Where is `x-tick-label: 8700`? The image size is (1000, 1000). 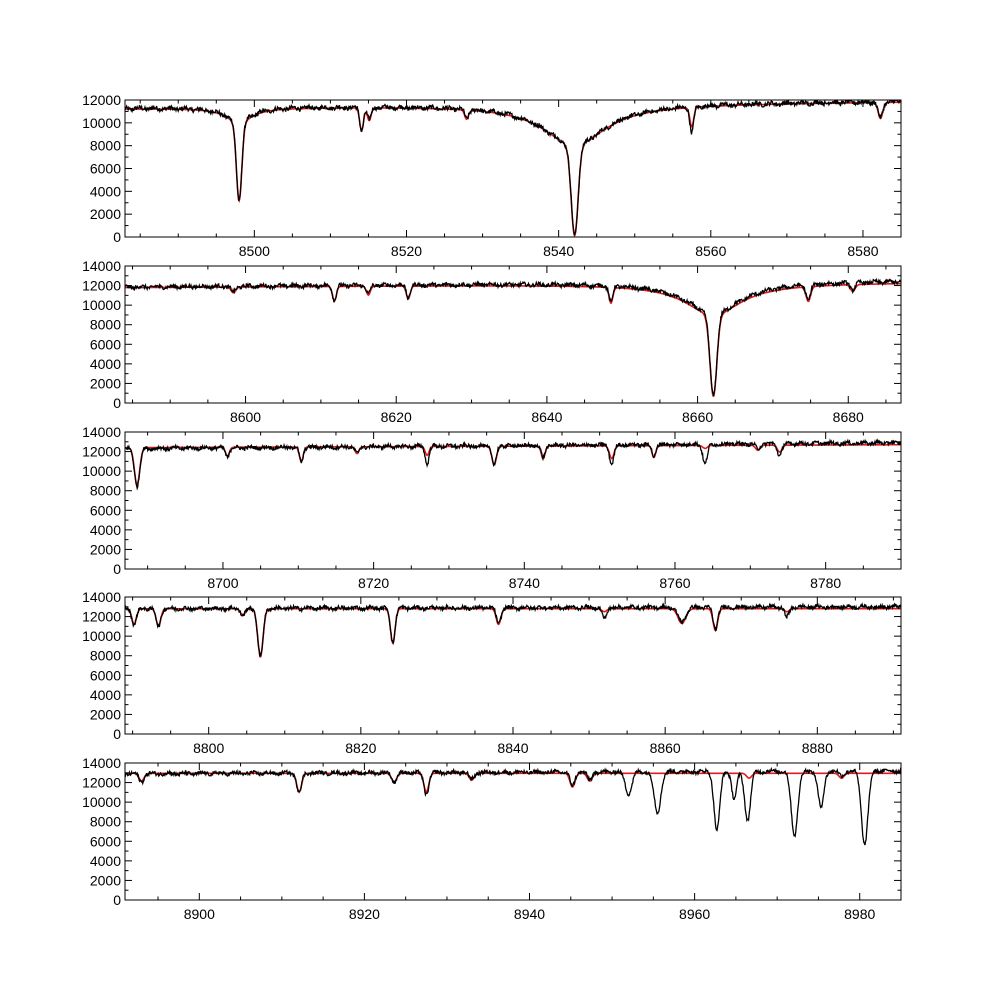
x-tick-label: 8700 is located at coordinates (222, 583).